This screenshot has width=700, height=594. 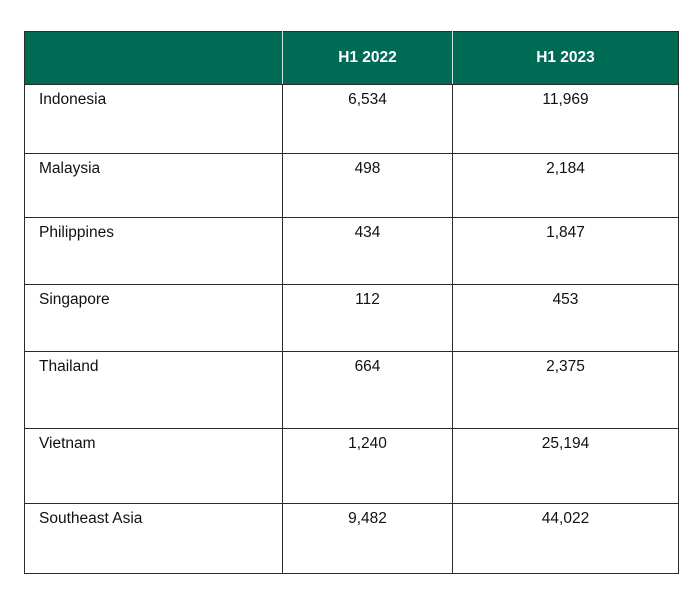 I want to click on value-cell: 1,240, so click(x=367, y=466).